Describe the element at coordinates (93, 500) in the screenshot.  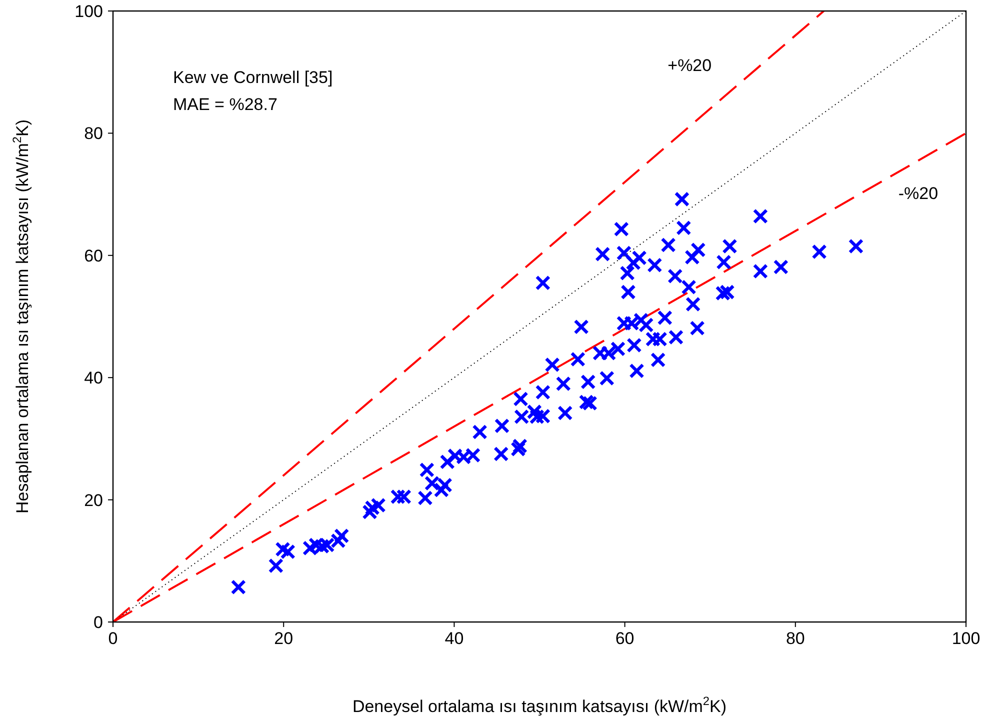
I see `y-tick-label: 20` at that location.